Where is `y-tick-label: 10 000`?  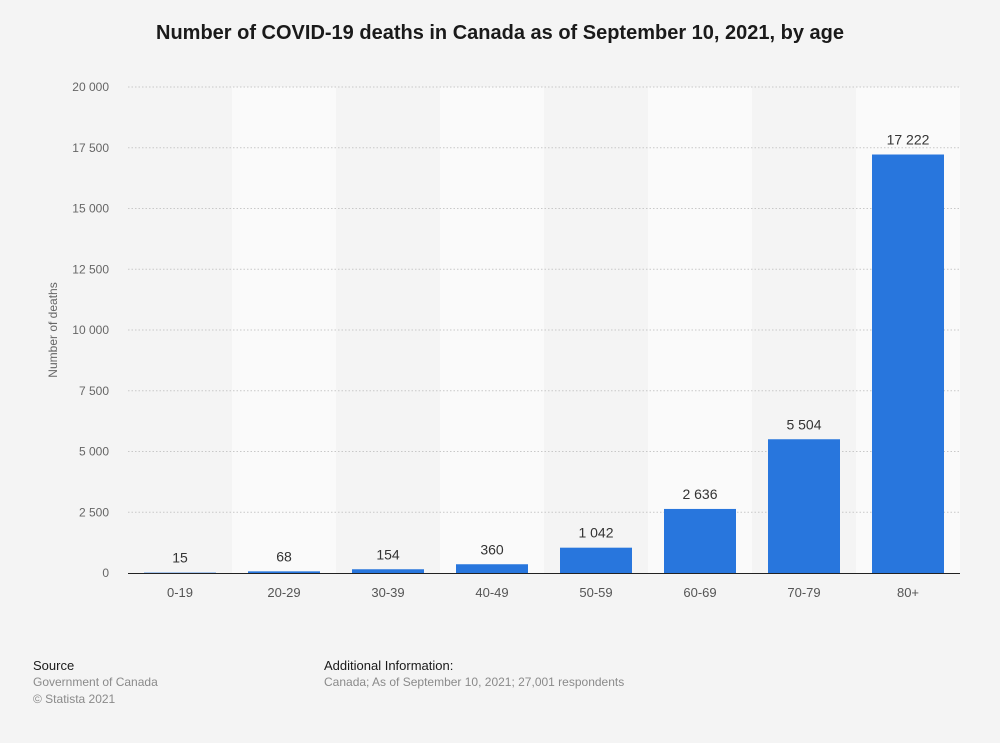 y-tick-label: 10 000 is located at coordinates (90, 330).